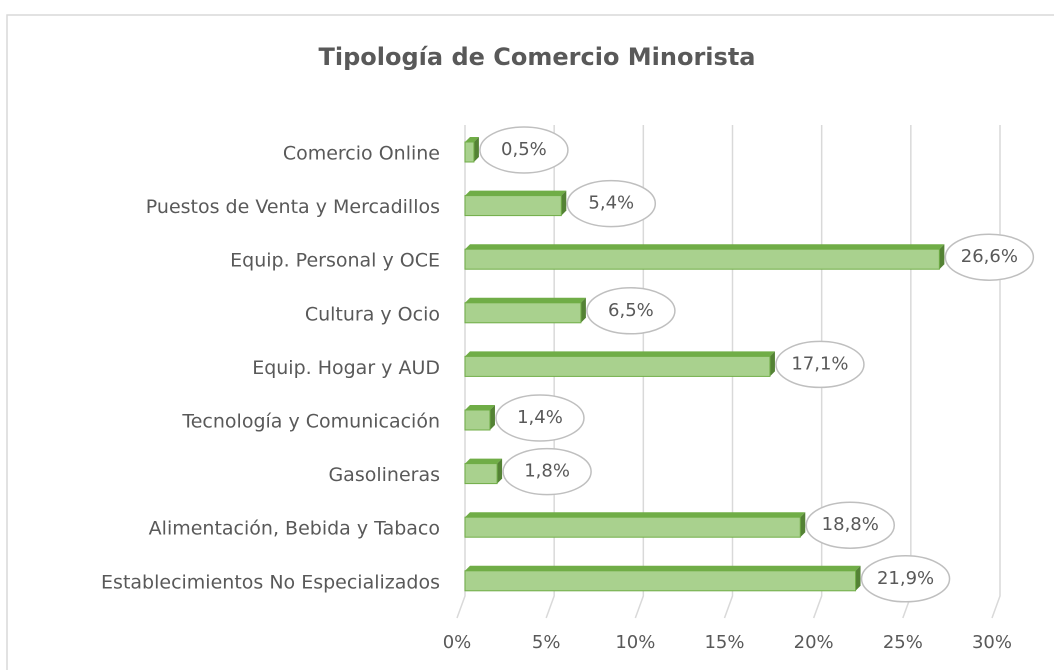 This screenshot has height=670, width=1054. What do you see at coordinates (724, 642) in the screenshot?
I see `x-tick-label: 15%` at bounding box center [724, 642].